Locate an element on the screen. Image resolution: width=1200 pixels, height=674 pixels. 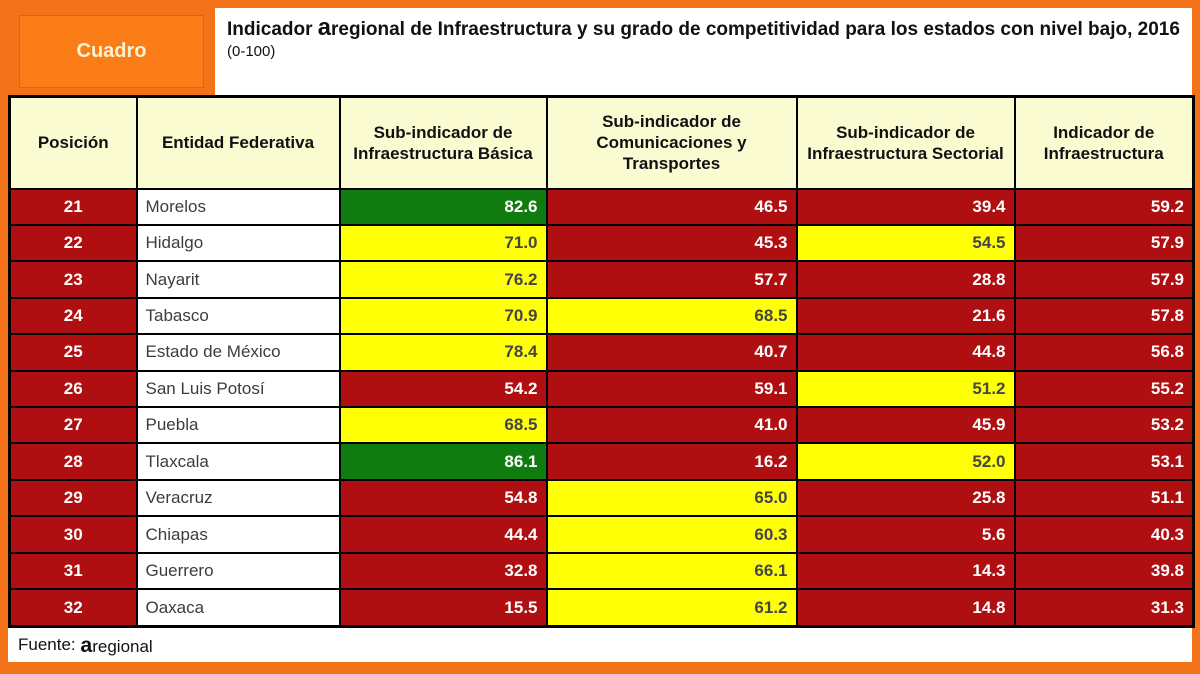
position-cell: 23 is located at coordinates (73, 279).